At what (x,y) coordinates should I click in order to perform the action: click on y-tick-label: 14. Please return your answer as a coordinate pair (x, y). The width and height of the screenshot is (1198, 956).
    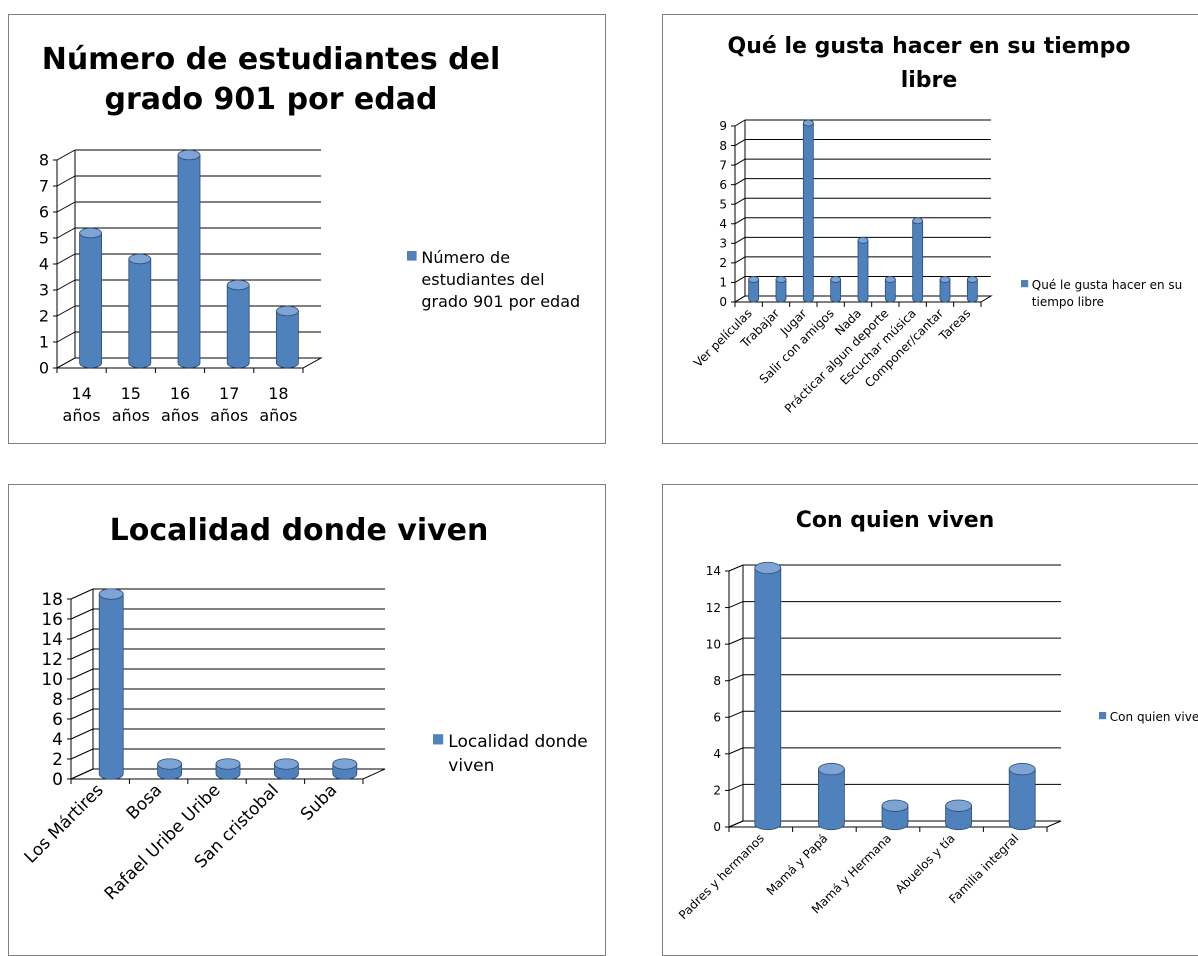
    Looking at the image, I should click on (52, 640).